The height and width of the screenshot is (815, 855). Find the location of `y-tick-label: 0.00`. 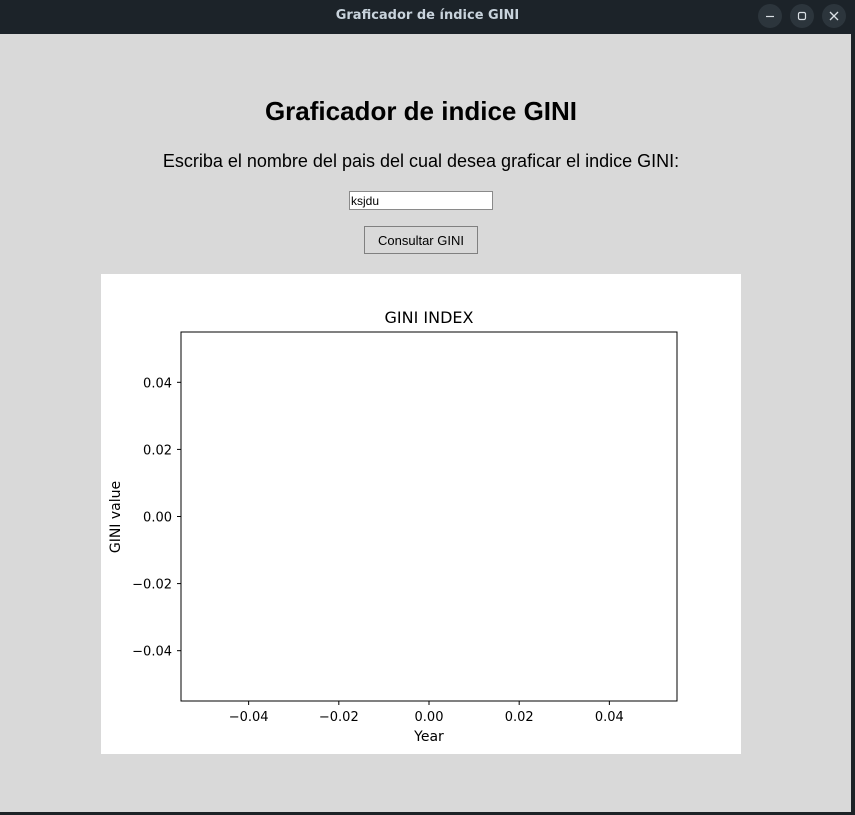

y-tick-label: 0.00 is located at coordinates (157, 518).